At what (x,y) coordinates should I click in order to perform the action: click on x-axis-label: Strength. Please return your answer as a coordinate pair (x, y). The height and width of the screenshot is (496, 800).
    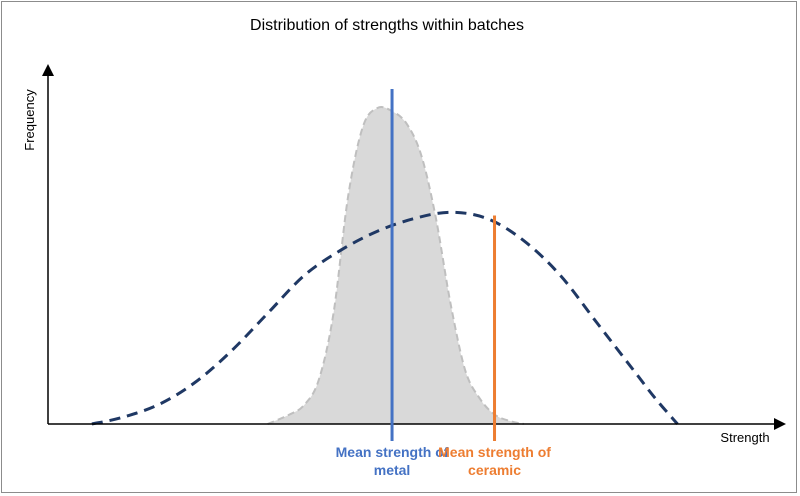
    Looking at the image, I should click on (744, 437).